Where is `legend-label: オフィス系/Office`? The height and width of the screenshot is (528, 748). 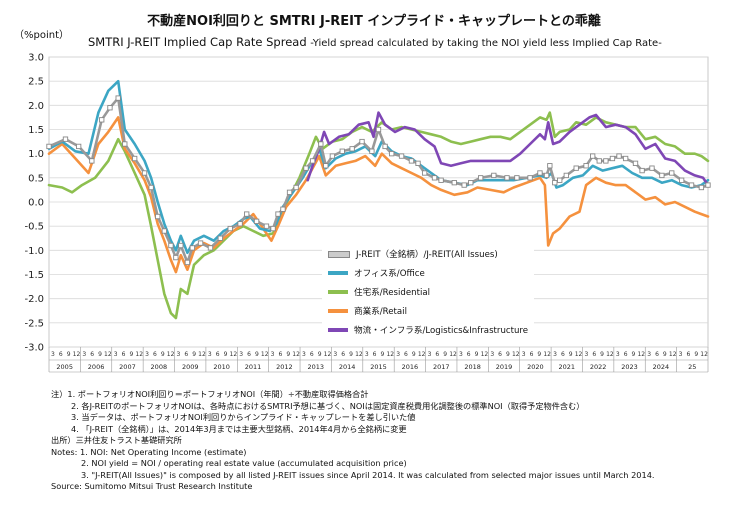 legend-label: オフィス系/Office is located at coordinates (389, 274).